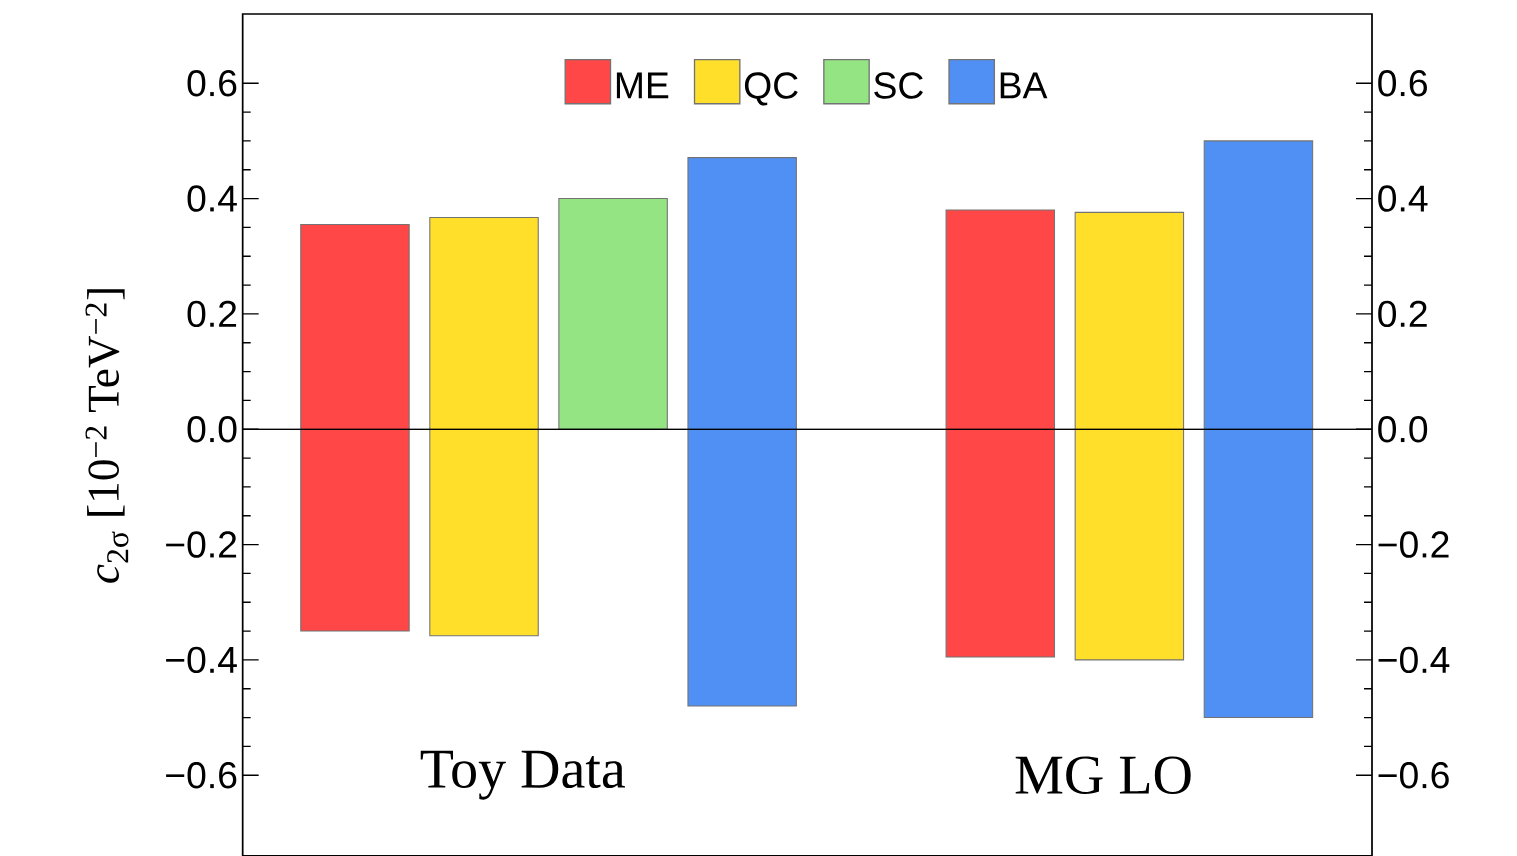  What do you see at coordinates (212, 198) in the screenshot?
I see `text: 0.4` at bounding box center [212, 198].